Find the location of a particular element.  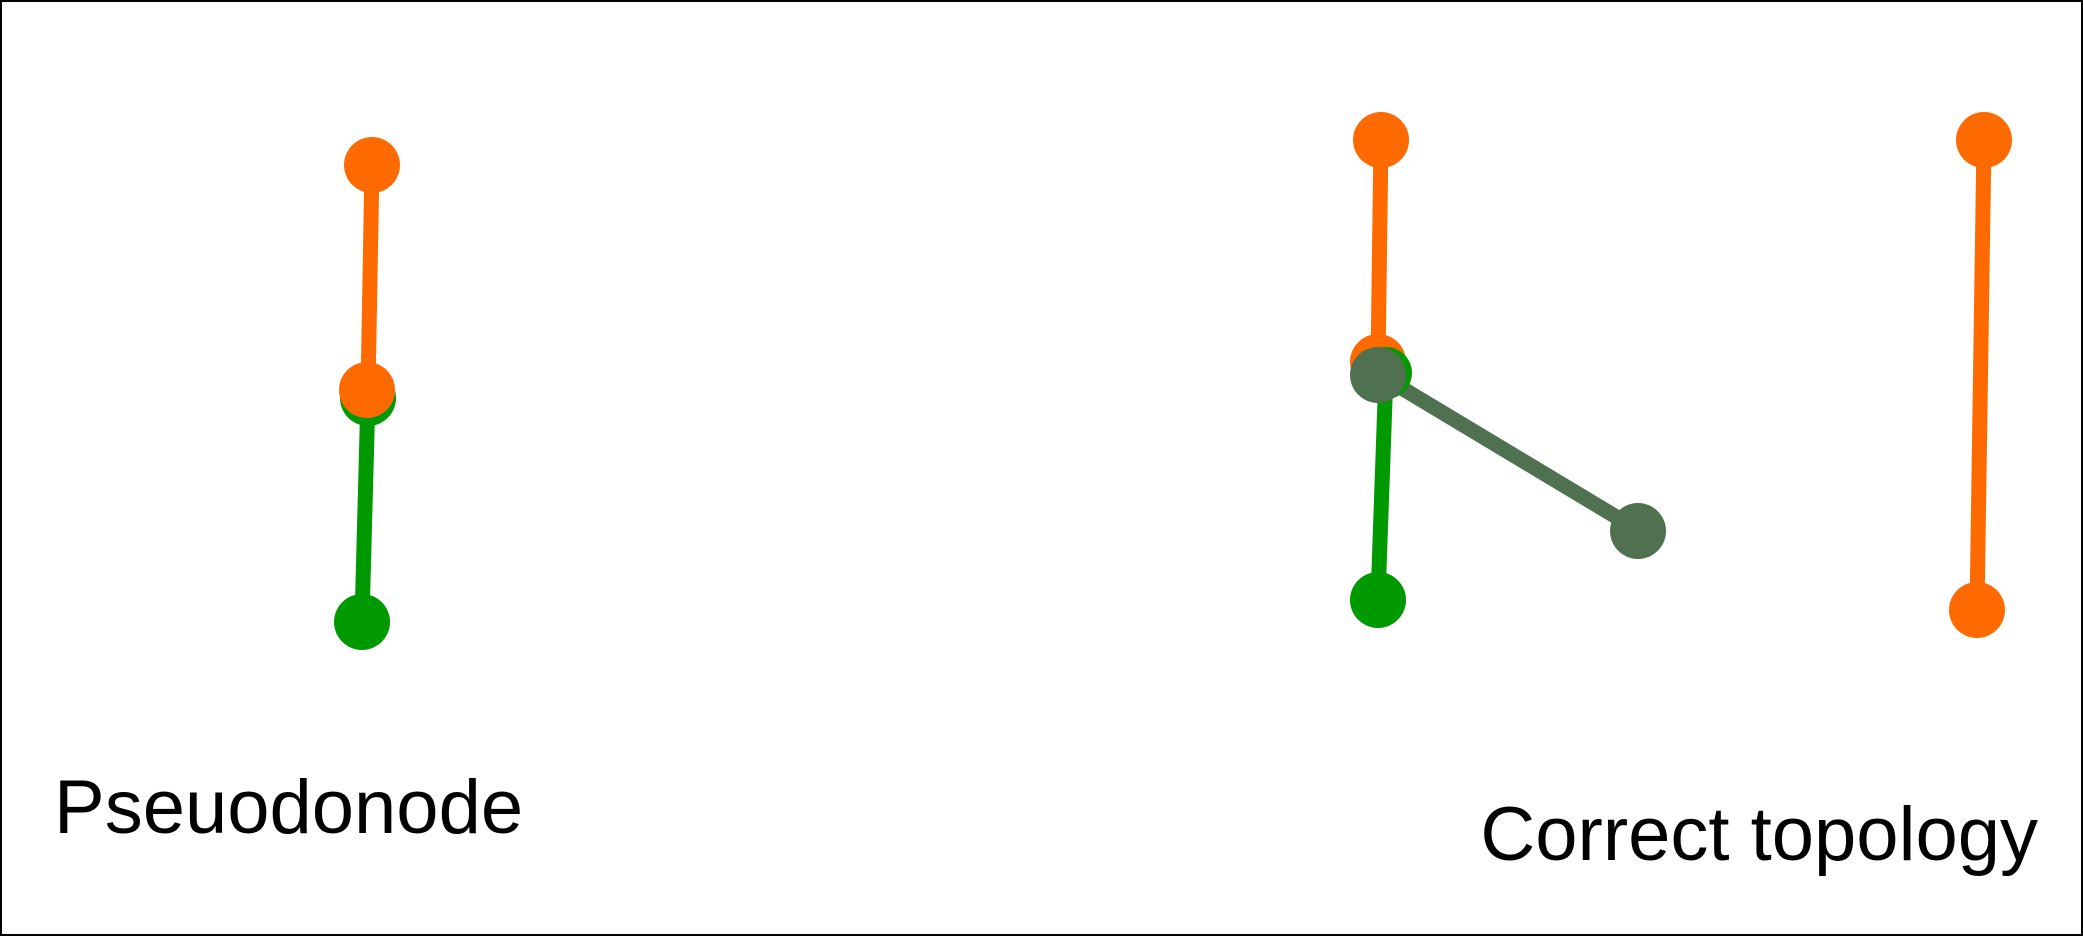

pseudonode-graph is located at coordinates (367, 393).